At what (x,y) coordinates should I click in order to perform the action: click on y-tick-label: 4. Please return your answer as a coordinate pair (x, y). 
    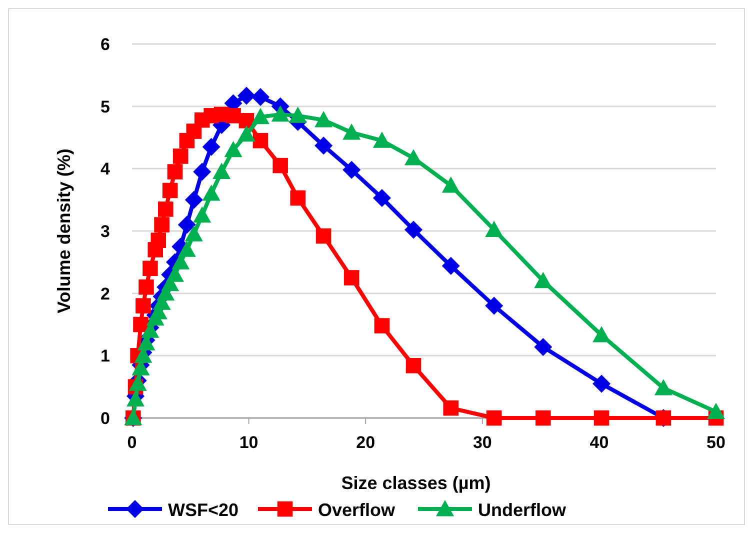
    Looking at the image, I should click on (105, 169).